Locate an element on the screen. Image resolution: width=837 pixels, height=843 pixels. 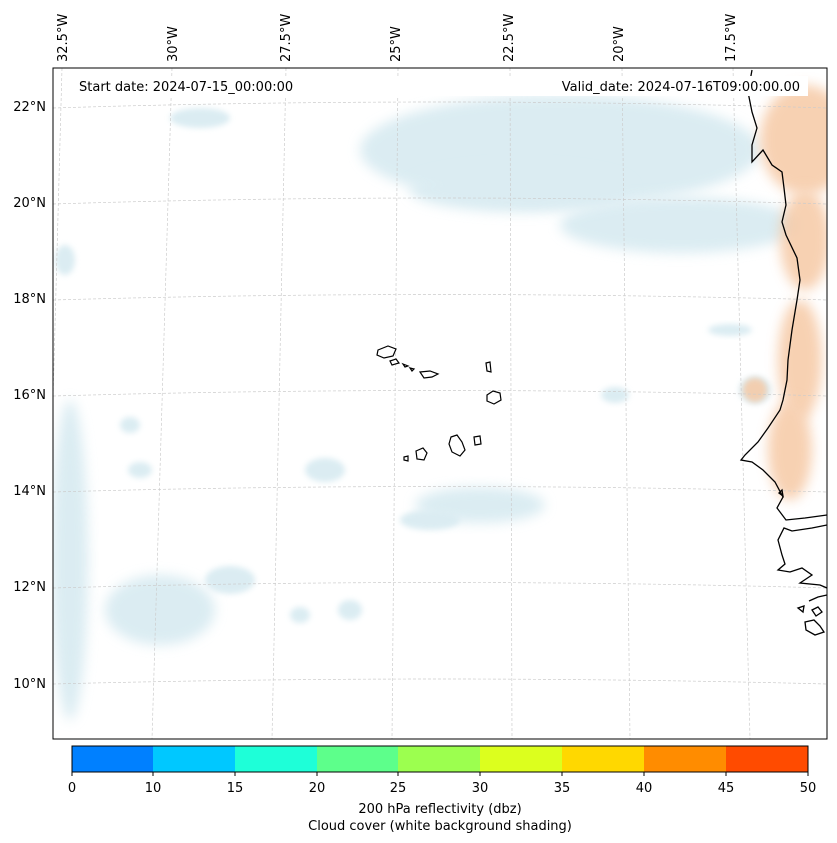
lon-label: 32.5°W is located at coordinates (63, 38).